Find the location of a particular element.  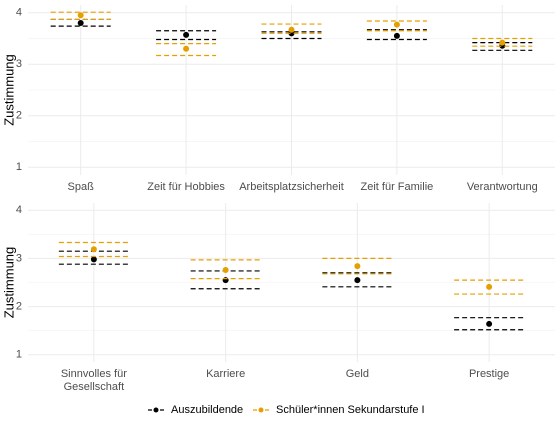

x-tick-label: Karriere is located at coordinates (225, 374).